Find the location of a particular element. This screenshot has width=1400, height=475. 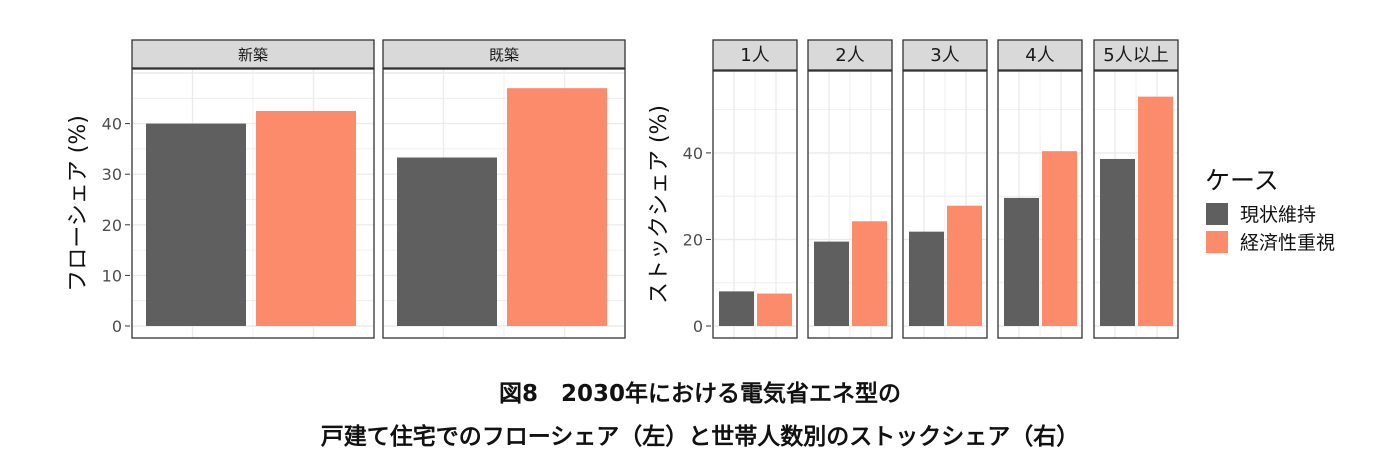

figure-caption-line-2: 戸建て住宅でのフローシェア（左）と世帯人数別のストックシェア（右） is located at coordinates (700, 437).